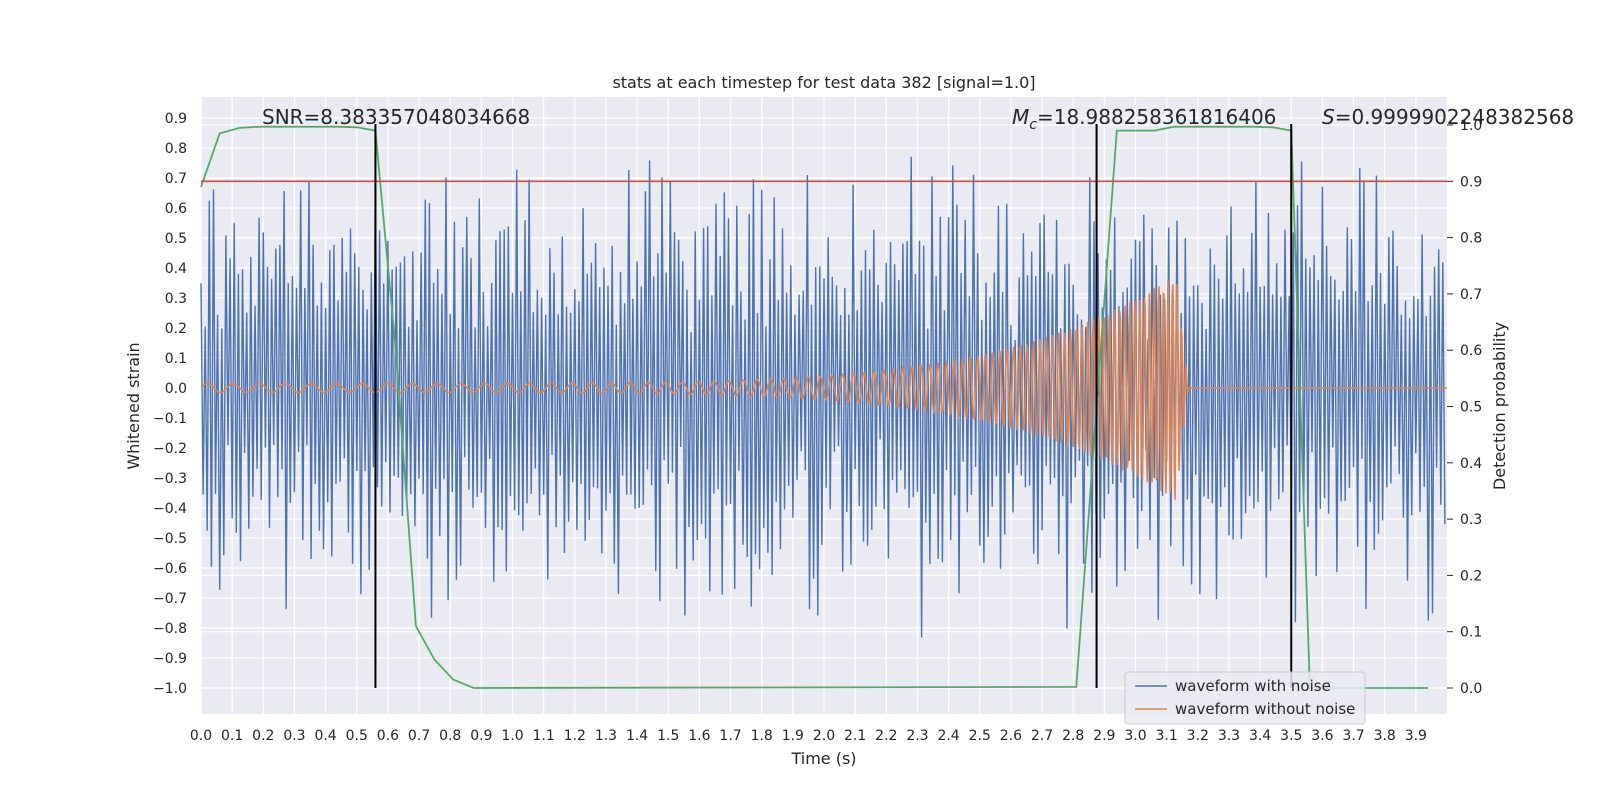  I want to click on score-symbol: S, so click(1328, 117).